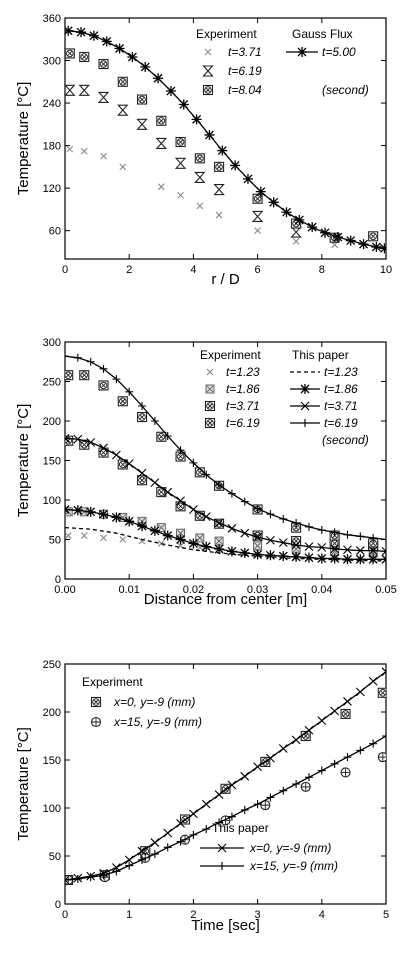  I want to click on legend-entry-label: t=1.86, so click(243, 389).